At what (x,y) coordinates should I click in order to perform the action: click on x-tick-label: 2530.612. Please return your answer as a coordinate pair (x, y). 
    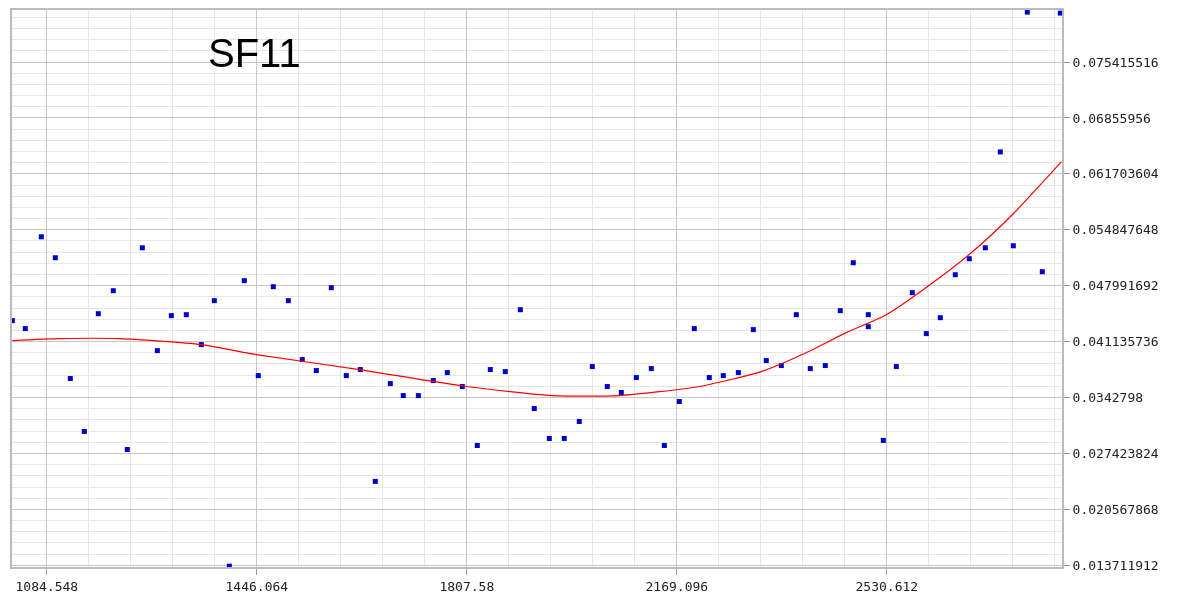
    Looking at the image, I should click on (887, 586).